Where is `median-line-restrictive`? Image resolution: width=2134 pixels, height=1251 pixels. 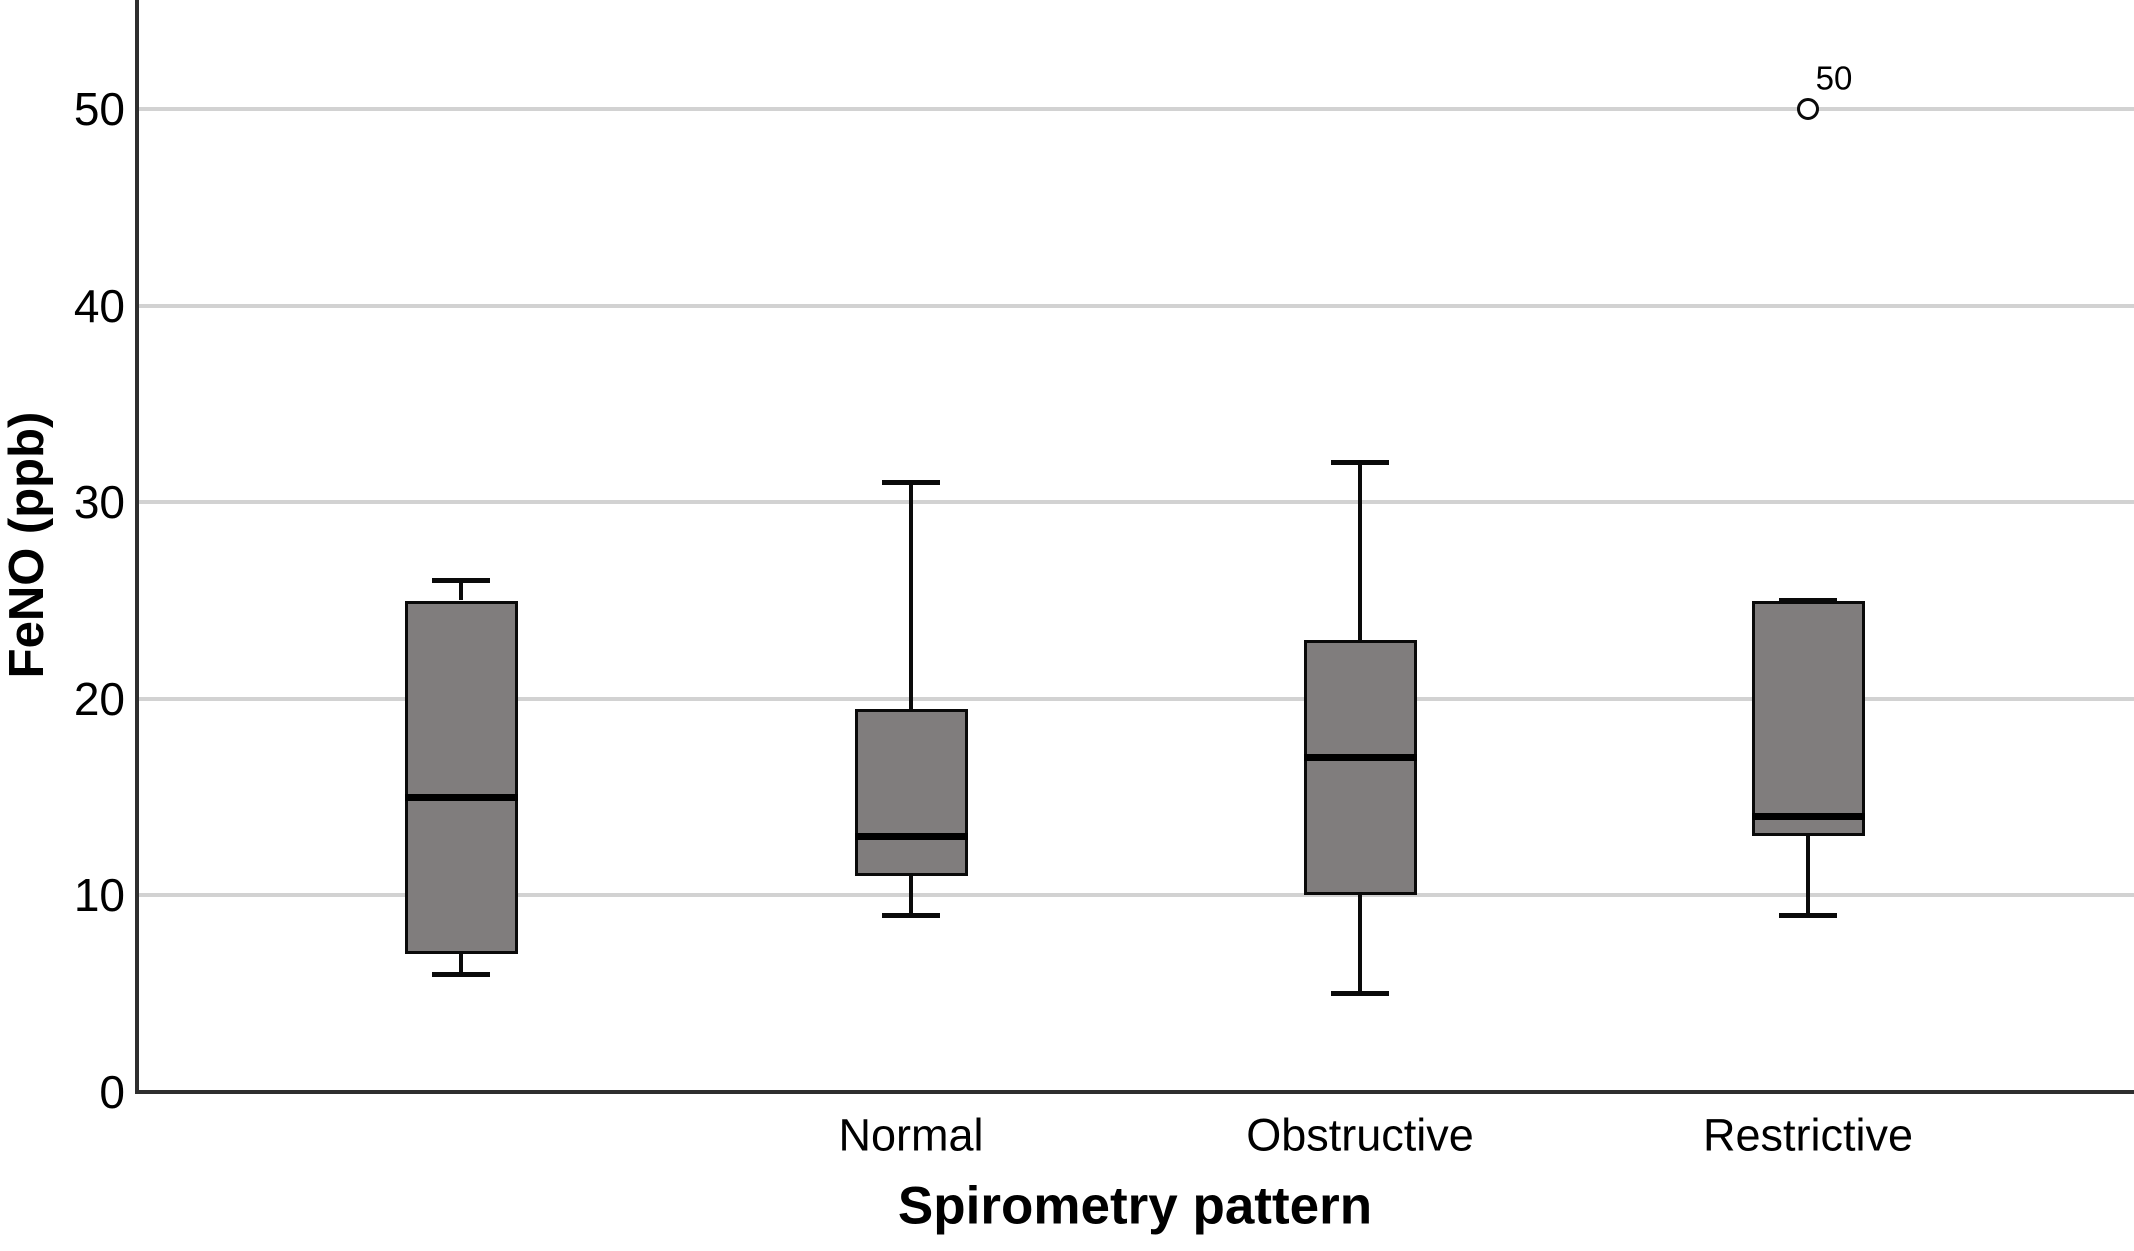 median-line-restrictive is located at coordinates (1808, 817).